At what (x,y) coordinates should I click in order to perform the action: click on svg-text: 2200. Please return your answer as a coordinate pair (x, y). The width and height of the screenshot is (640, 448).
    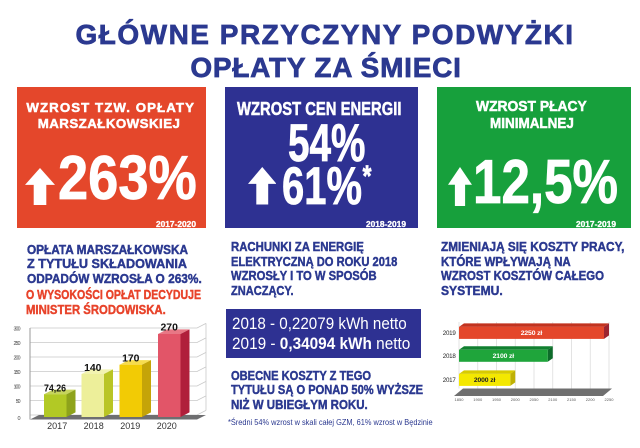
    Looking at the image, I should click on (591, 399).